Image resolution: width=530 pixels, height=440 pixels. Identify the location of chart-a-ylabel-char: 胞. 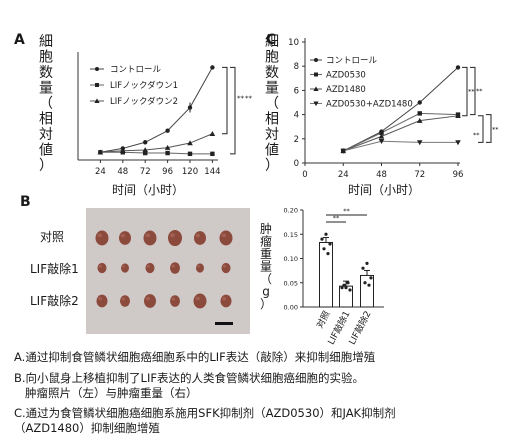
(46, 58).